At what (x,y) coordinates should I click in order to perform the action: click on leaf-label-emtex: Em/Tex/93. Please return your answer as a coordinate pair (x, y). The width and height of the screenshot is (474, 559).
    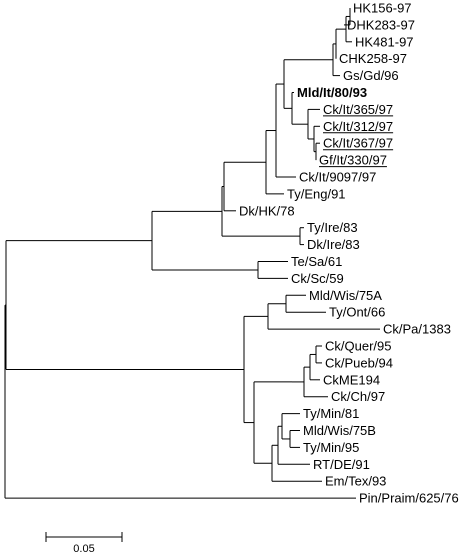
    Looking at the image, I should click on (355, 481).